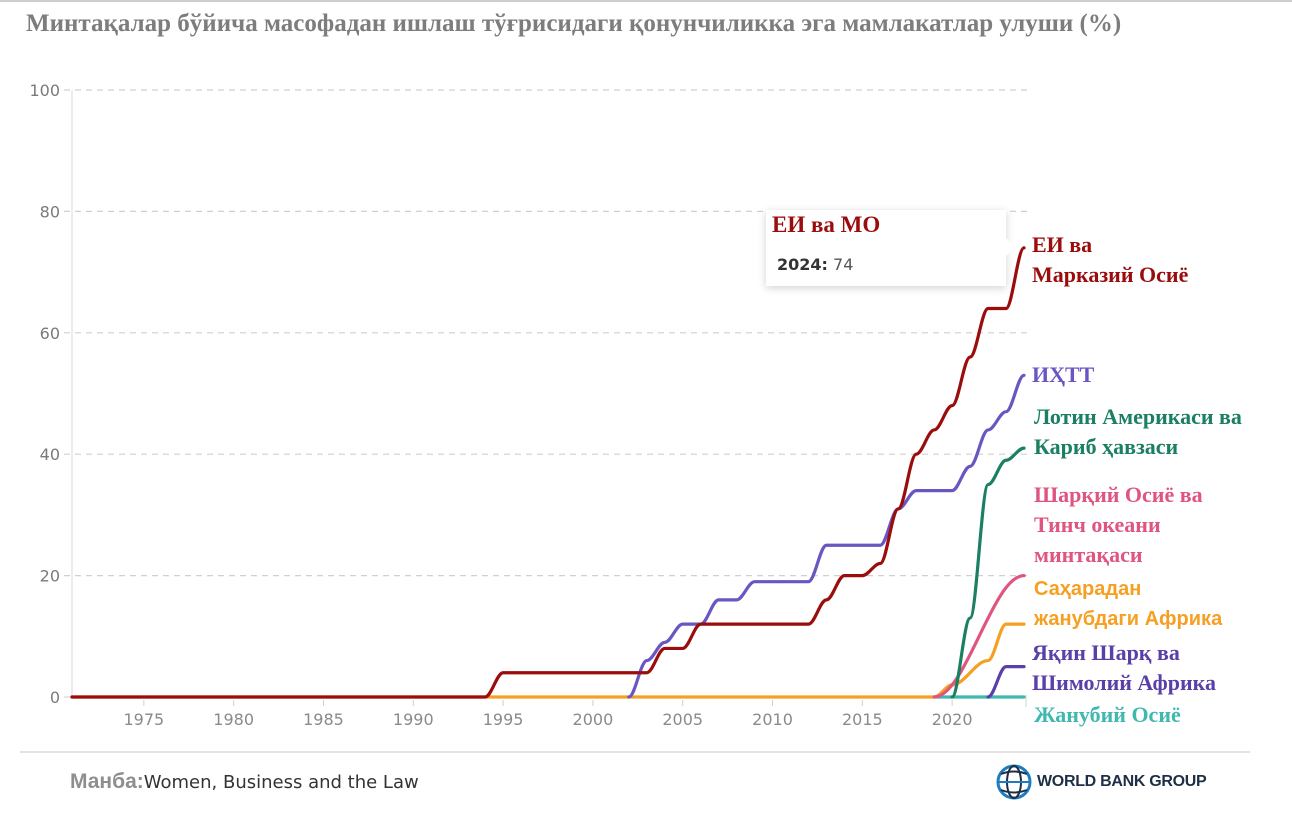 This screenshot has width=1292, height=829. Describe the element at coordinates (55, 697) in the screenshot. I see `y-tick-label: 0` at that location.